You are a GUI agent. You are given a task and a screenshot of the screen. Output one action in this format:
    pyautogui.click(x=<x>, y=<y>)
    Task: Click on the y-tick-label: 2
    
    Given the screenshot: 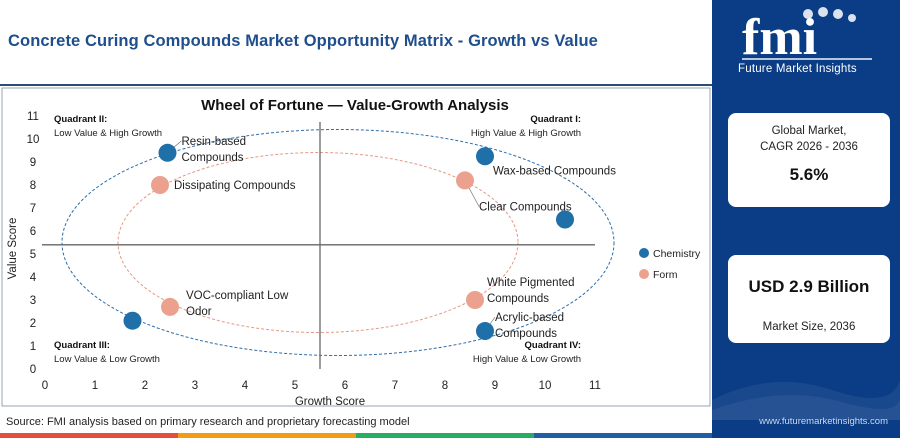 What is the action you would take?
    pyautogui.click(x=33, y=324)
    